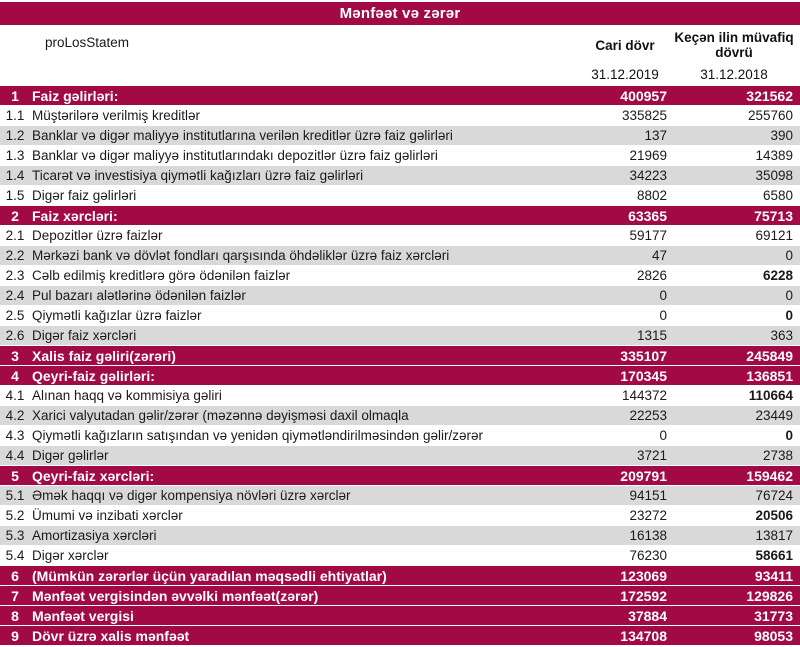  What do you see at coordinates (400, 216) in the screenshot?
I see `table-section-row: 2 Faiz xərcləri: 63365 75713` at bounding box center [400, 216].